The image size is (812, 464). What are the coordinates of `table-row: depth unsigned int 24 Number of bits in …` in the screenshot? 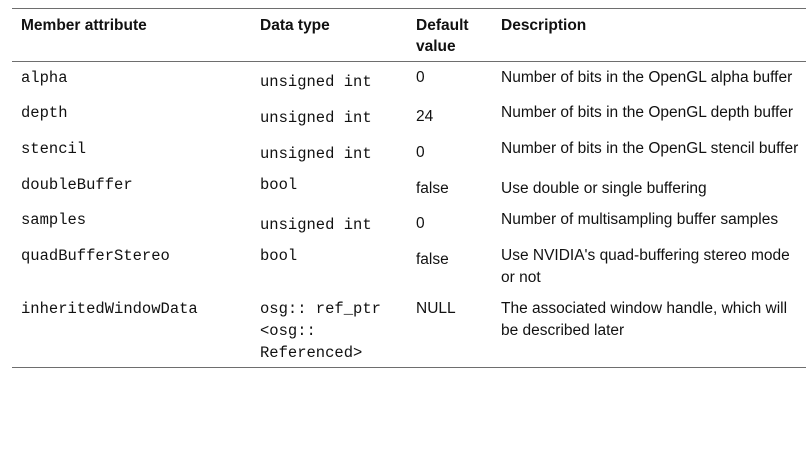 It's located at (409, 118).